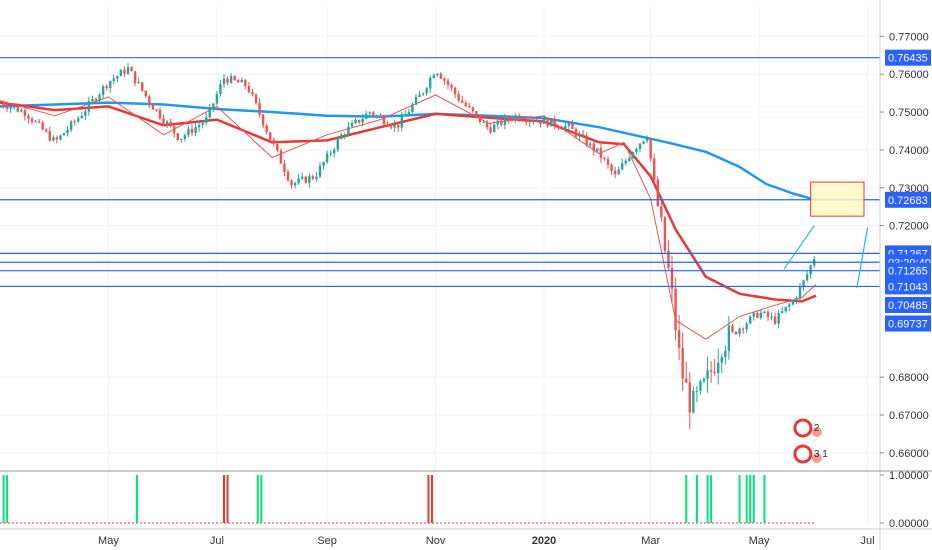  Describe the element at coordinates (837, 199) in the screenshot. I see `target-zone` at that location.